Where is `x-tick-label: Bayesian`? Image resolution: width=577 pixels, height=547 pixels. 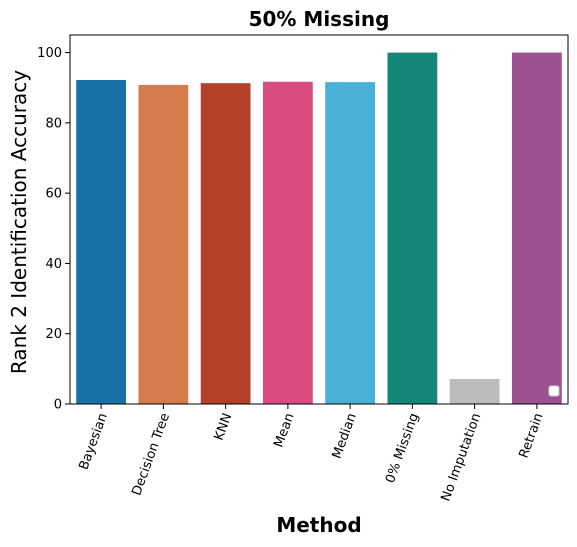
x-tick-label: Bayesian is located at coordinates (94, 441).